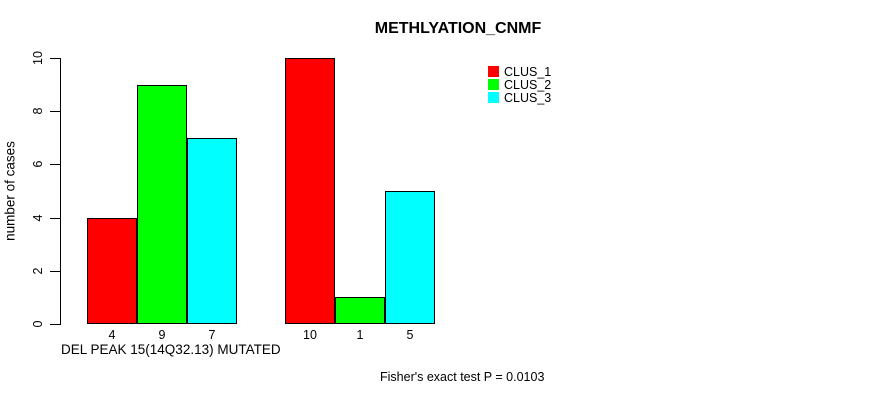 The width and height of the screenshot is (890, 400). I want to click on bar-value-label: 9, so click(162, 335).